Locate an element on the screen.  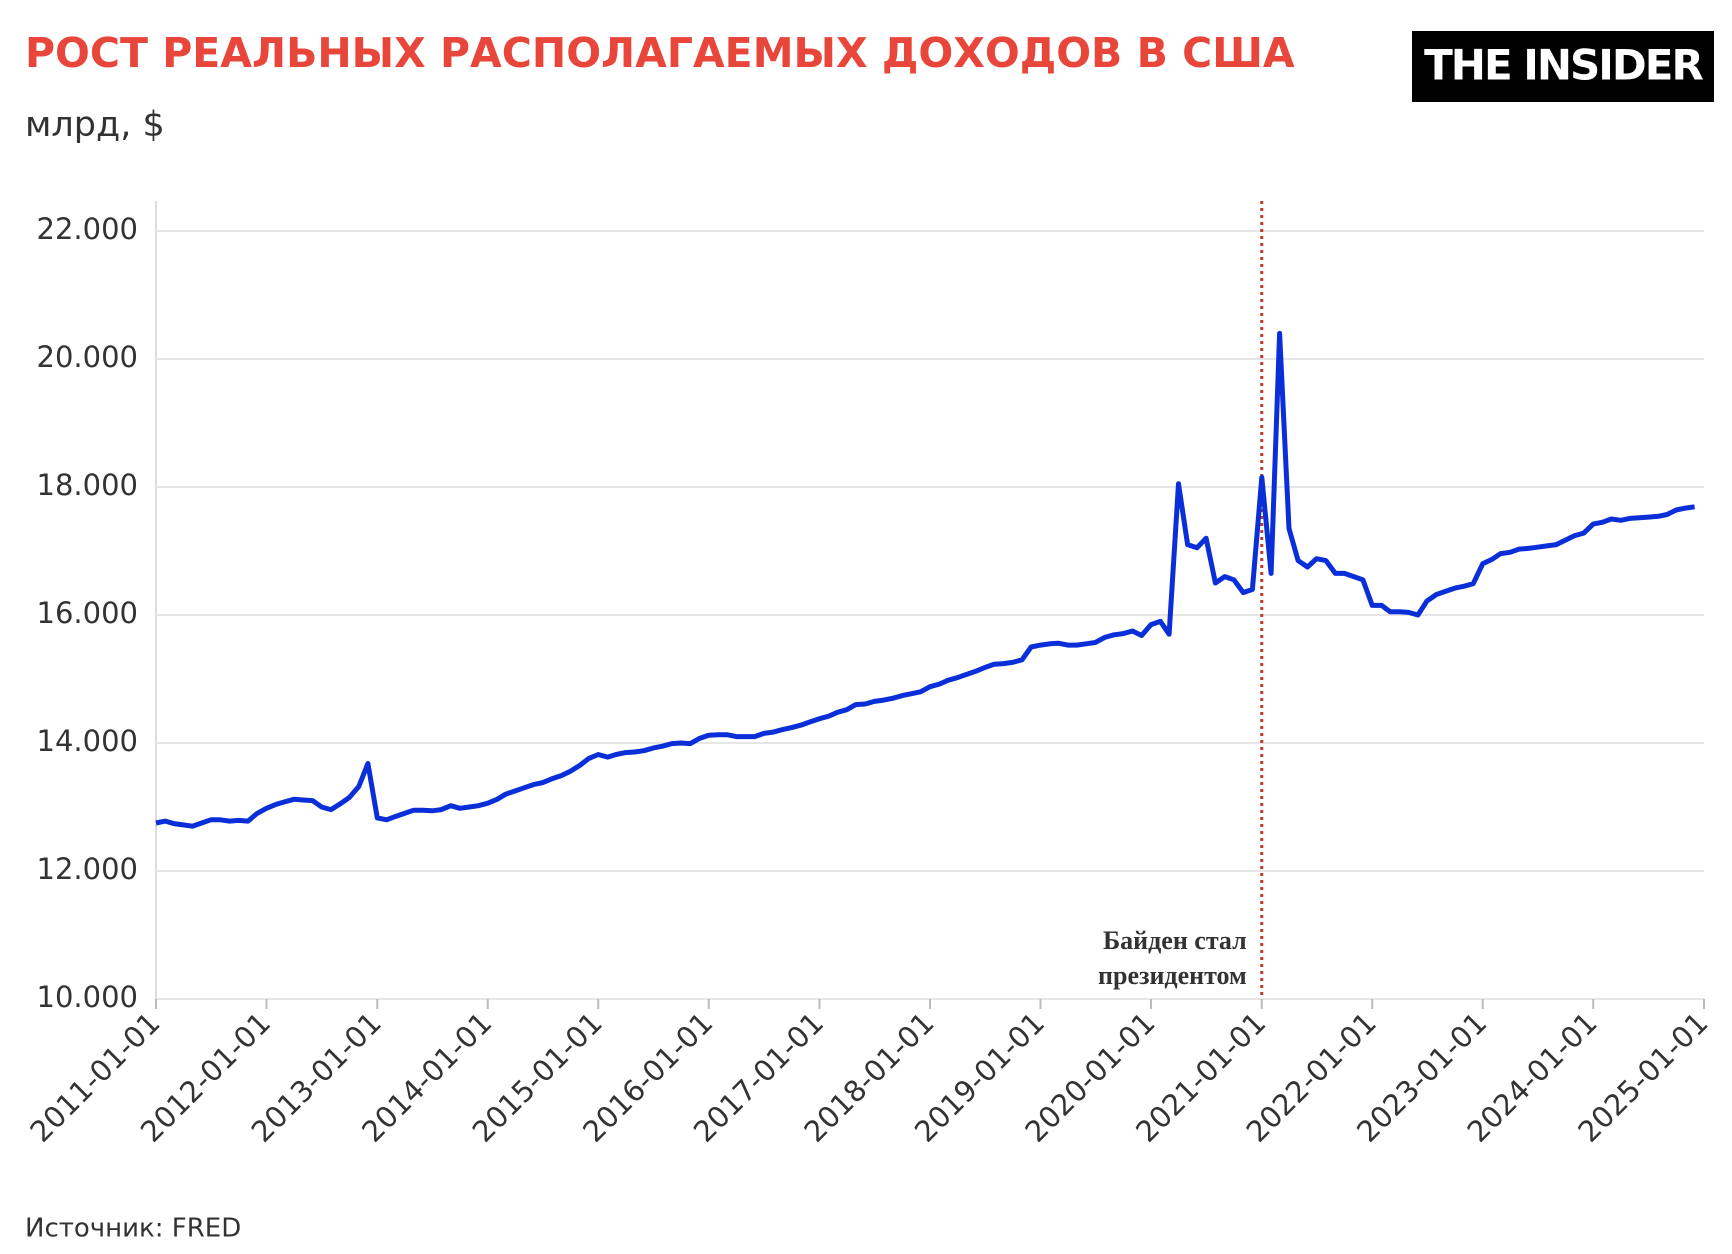
y-tick-label: 14.000 is located at coordinates (87, 741).